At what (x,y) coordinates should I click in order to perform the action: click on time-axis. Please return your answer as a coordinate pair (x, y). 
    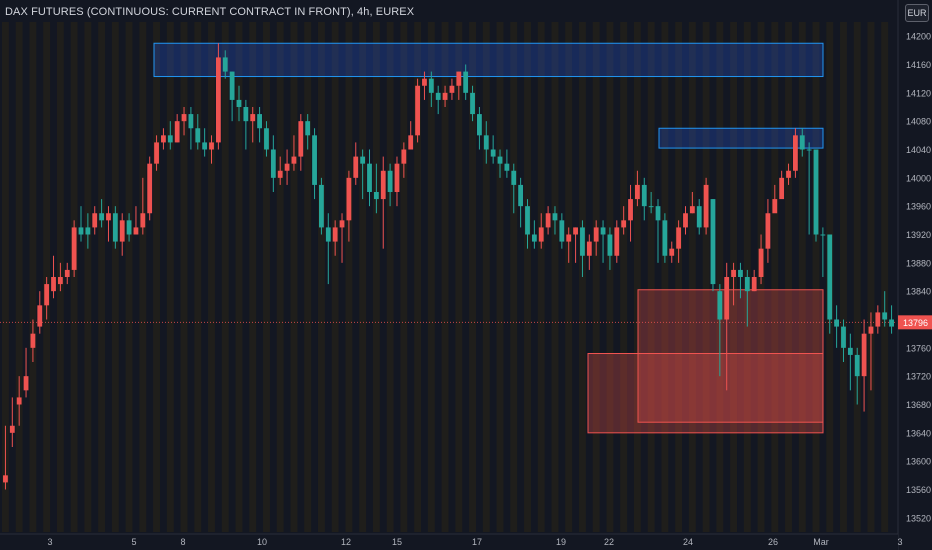
    Looking at the image, I should click on (449, 542).